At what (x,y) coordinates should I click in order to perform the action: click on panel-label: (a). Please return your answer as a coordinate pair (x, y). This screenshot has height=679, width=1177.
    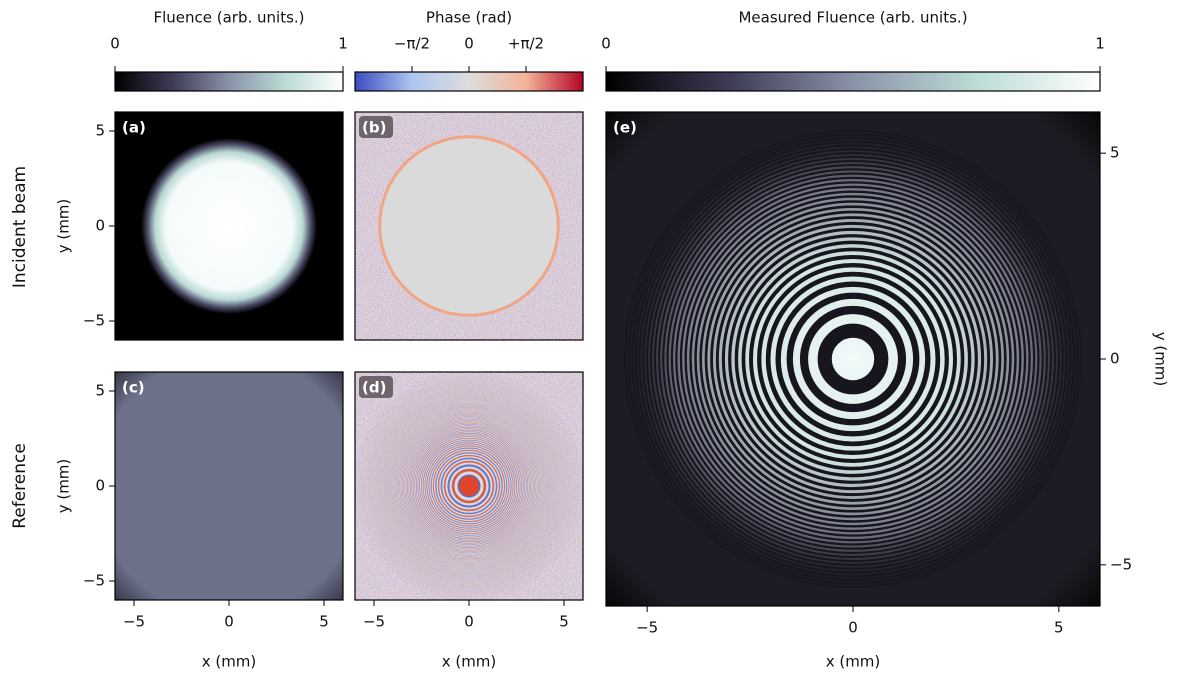
    Looking at the image, I should click on (134, 128).